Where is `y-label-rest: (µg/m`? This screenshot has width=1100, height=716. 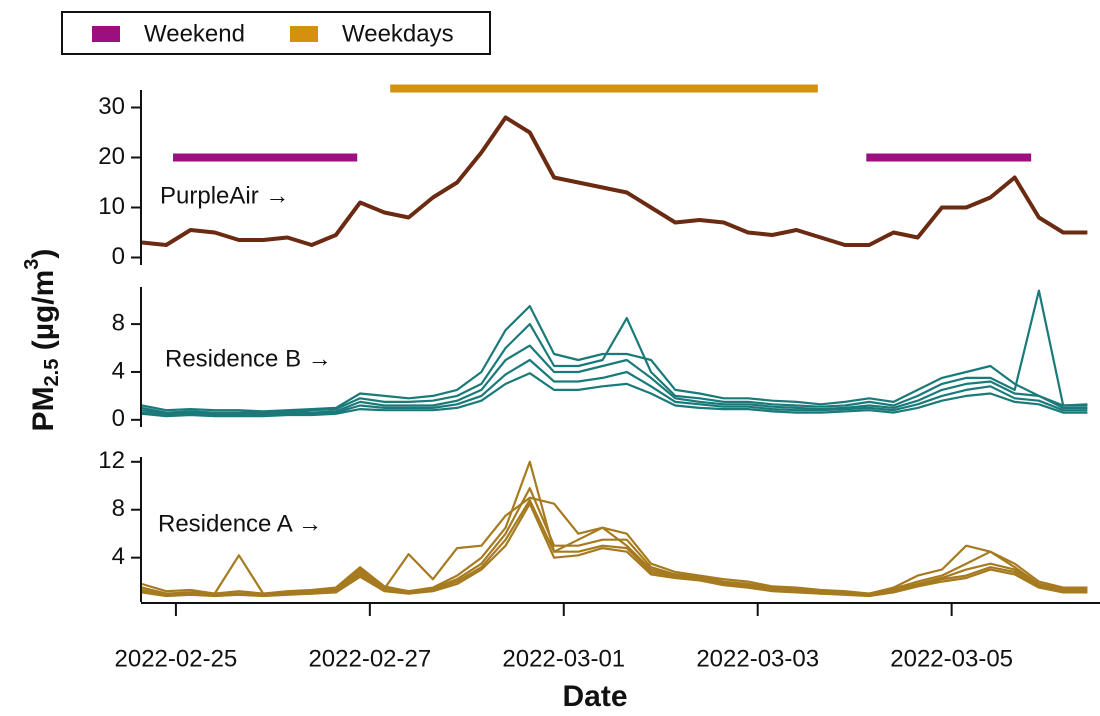
y-label-rest: (µg/m is located at coordinates (43, 314).